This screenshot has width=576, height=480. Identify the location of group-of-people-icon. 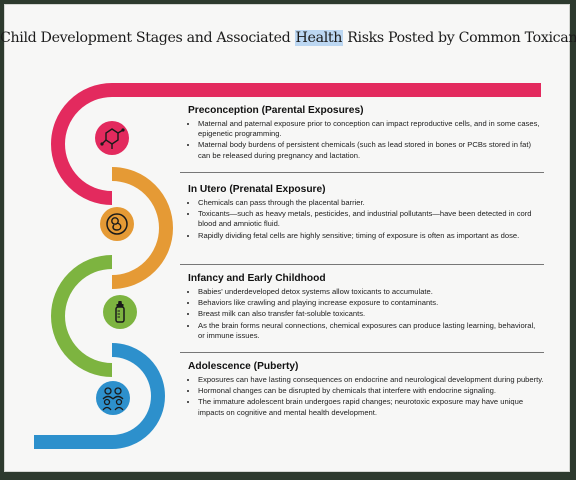
(113, 398).